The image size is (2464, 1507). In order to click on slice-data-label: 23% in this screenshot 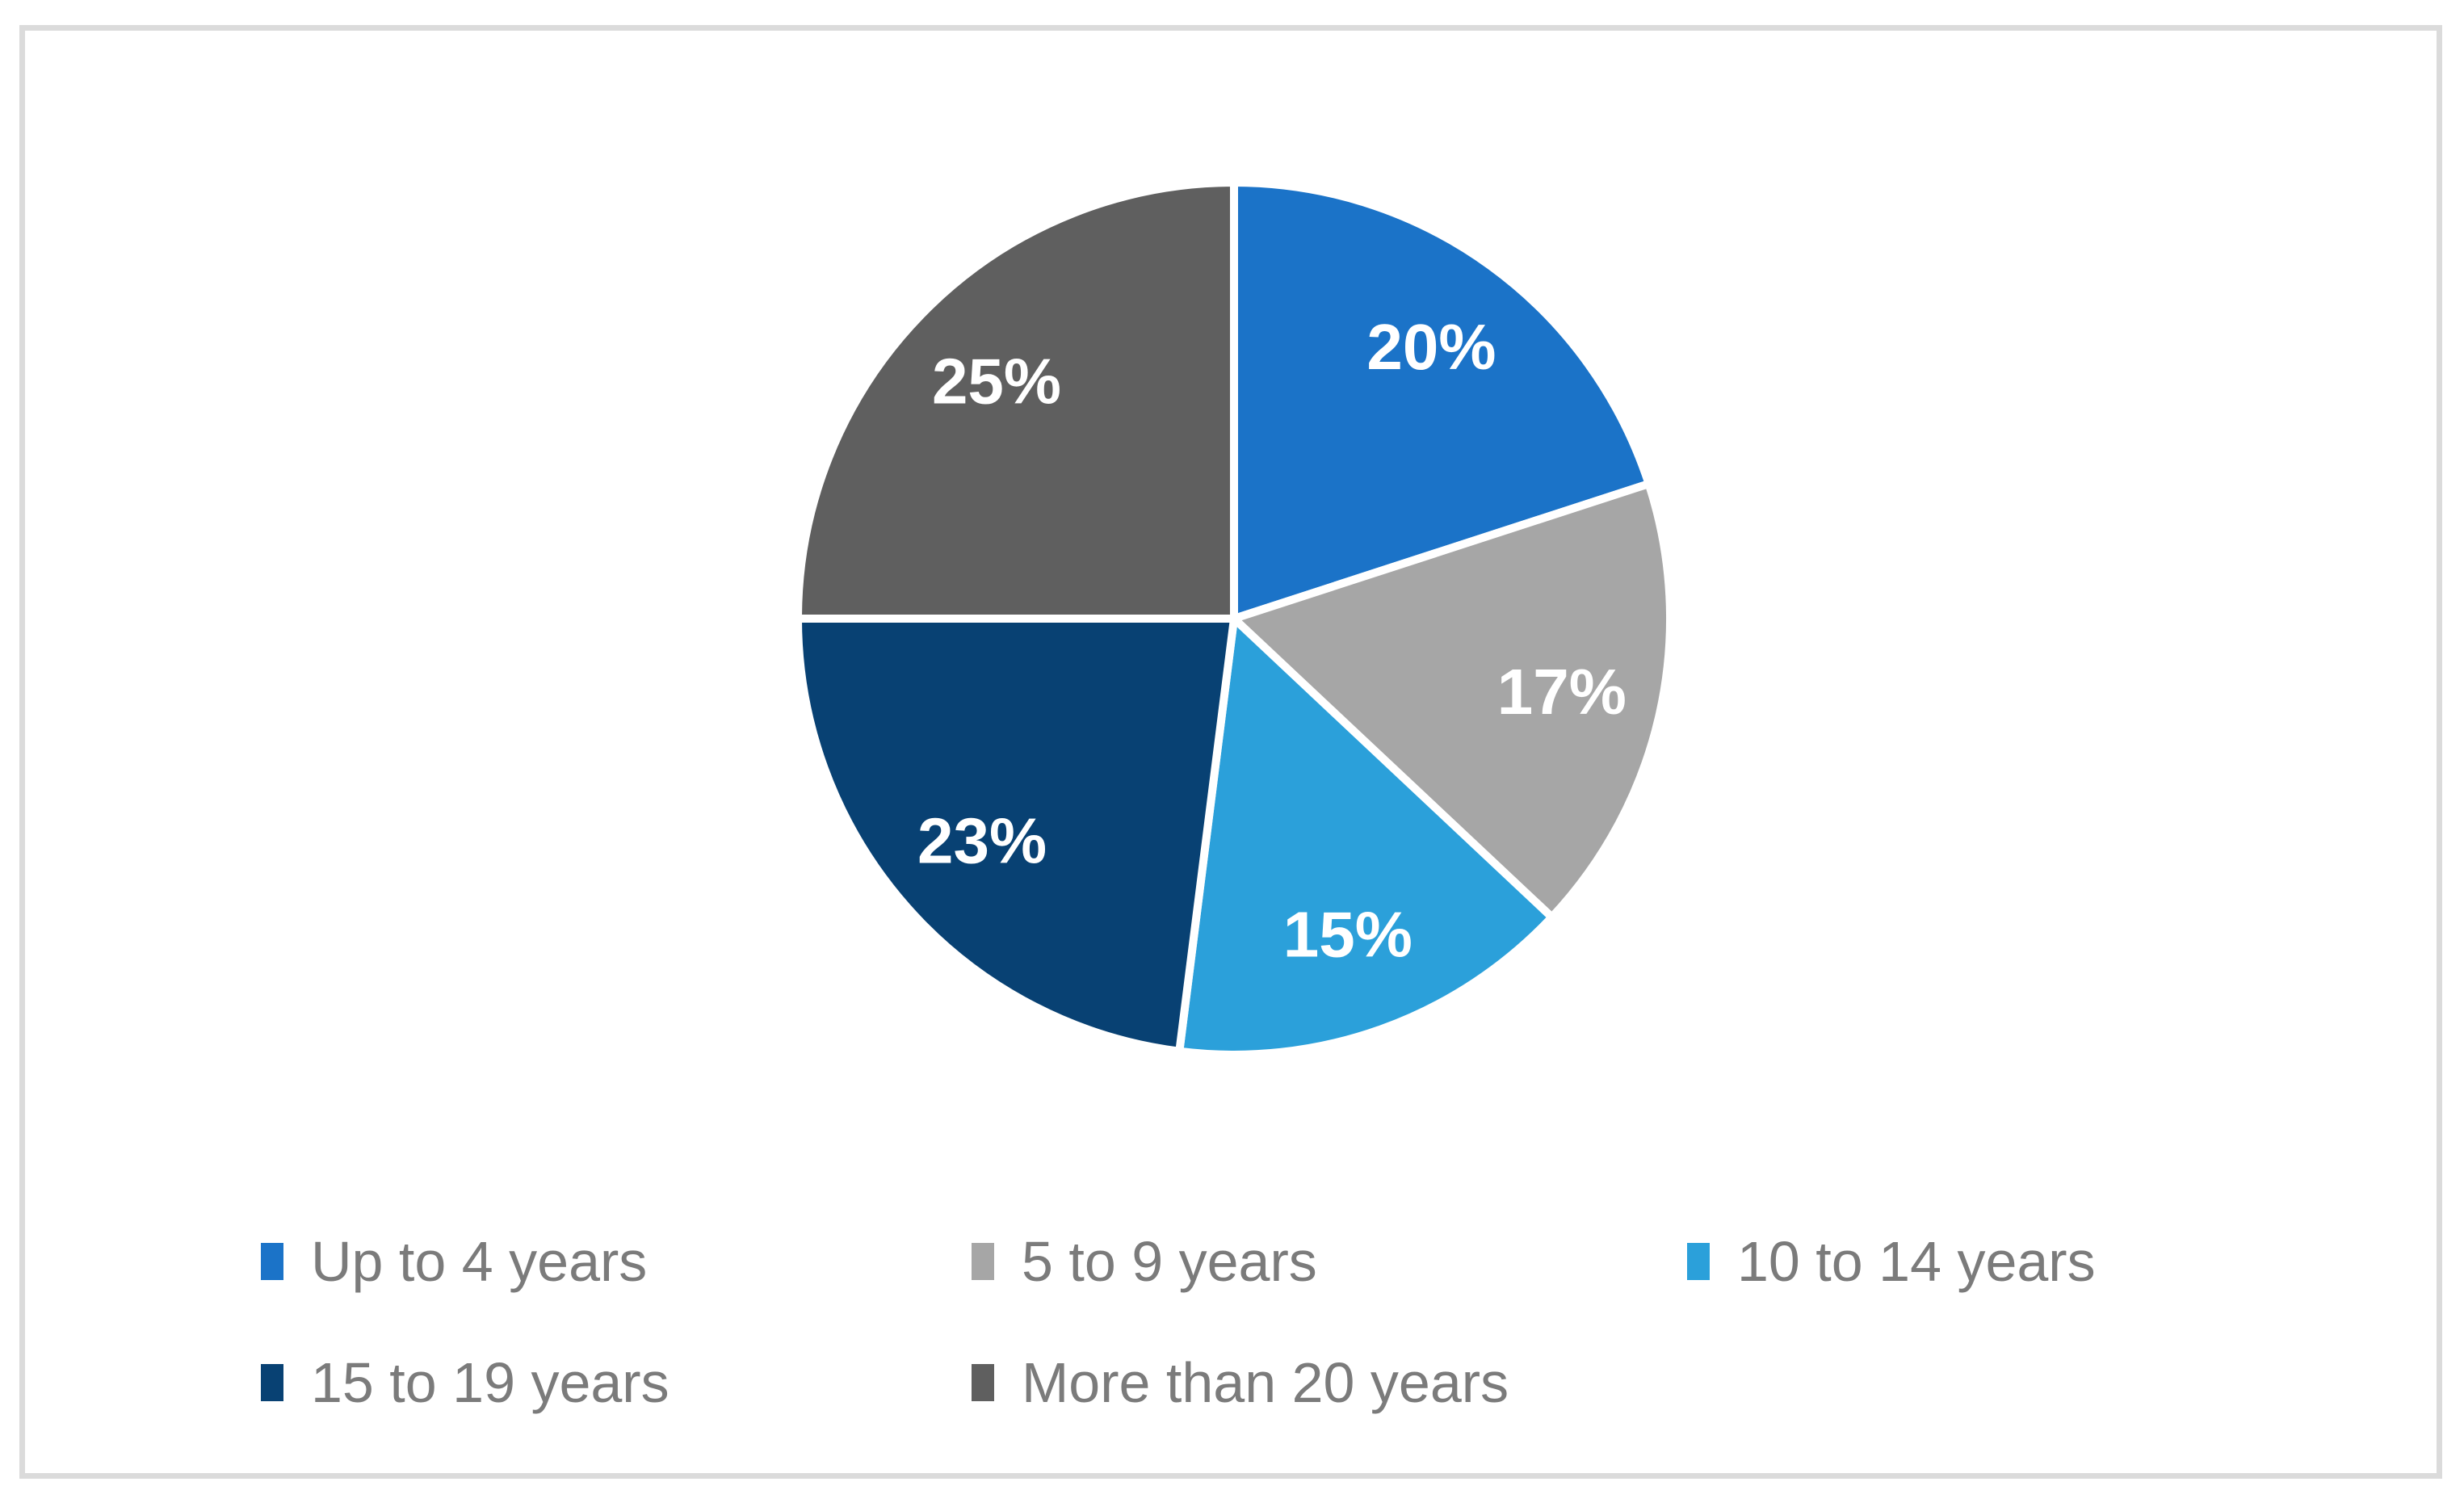, I will do `click(982, 841)`.